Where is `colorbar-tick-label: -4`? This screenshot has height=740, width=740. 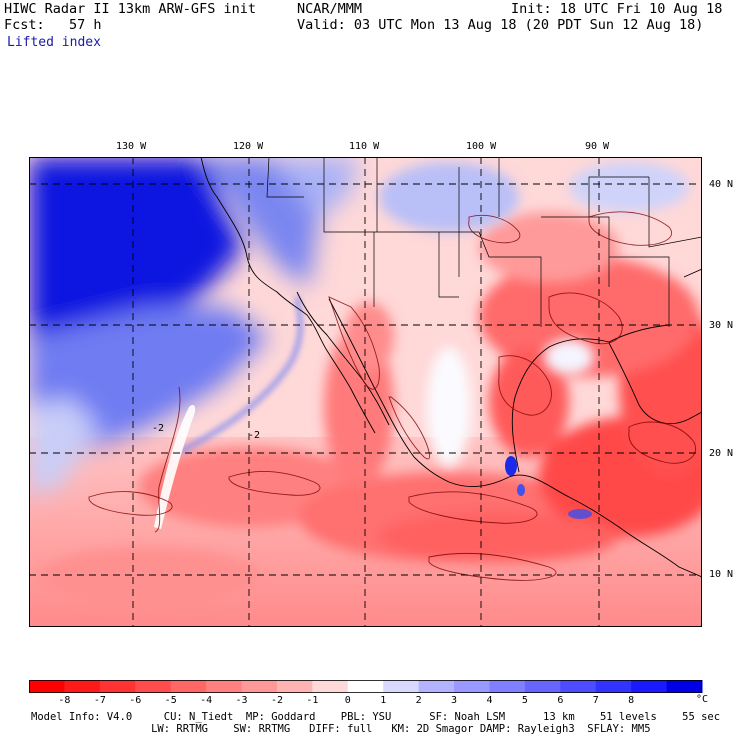
colorbar-tick-label: -4 is located at coordinates (206, 700).